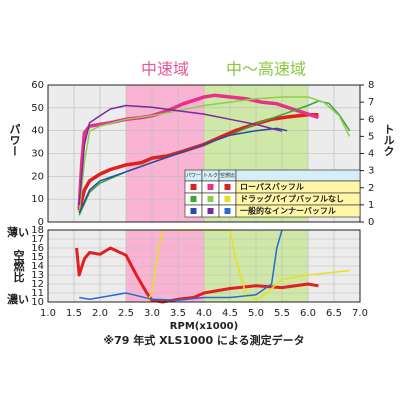 The width and height of the screenshot is (400, 400). What do you see at coordinates (37, 131) in the screenshot?
I see `y-tick-label: 40` at bounding box center [37, 131].